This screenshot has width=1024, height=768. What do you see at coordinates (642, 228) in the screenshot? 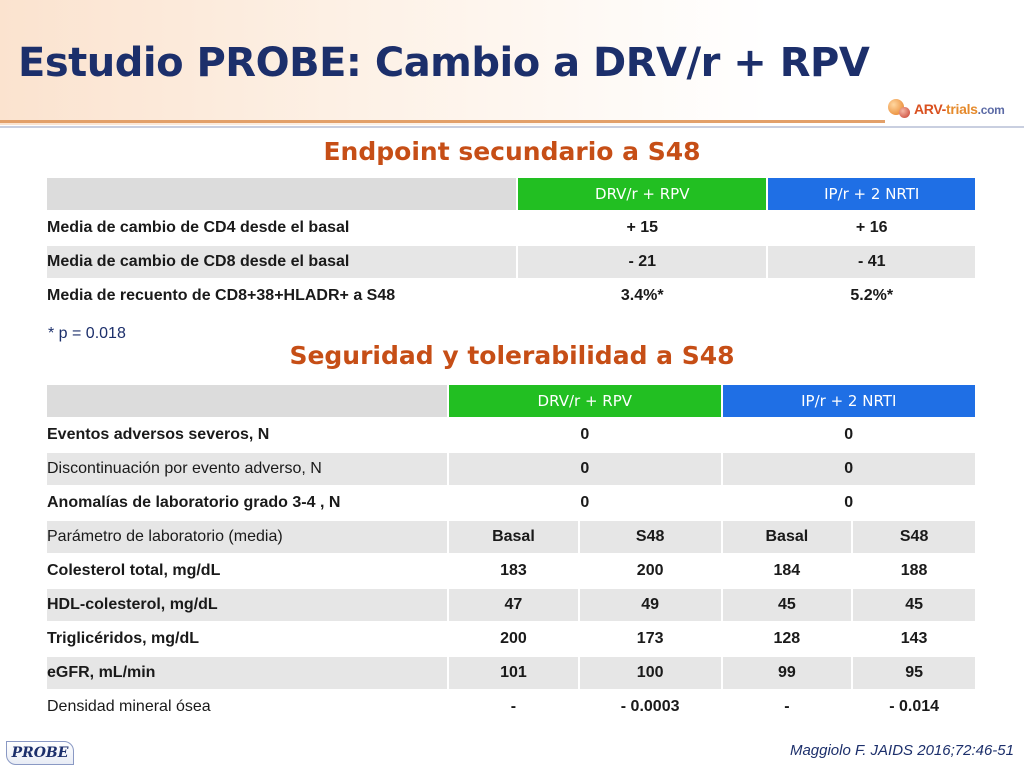
I see `value-drv: + 15` at bounding box center [642, 228].